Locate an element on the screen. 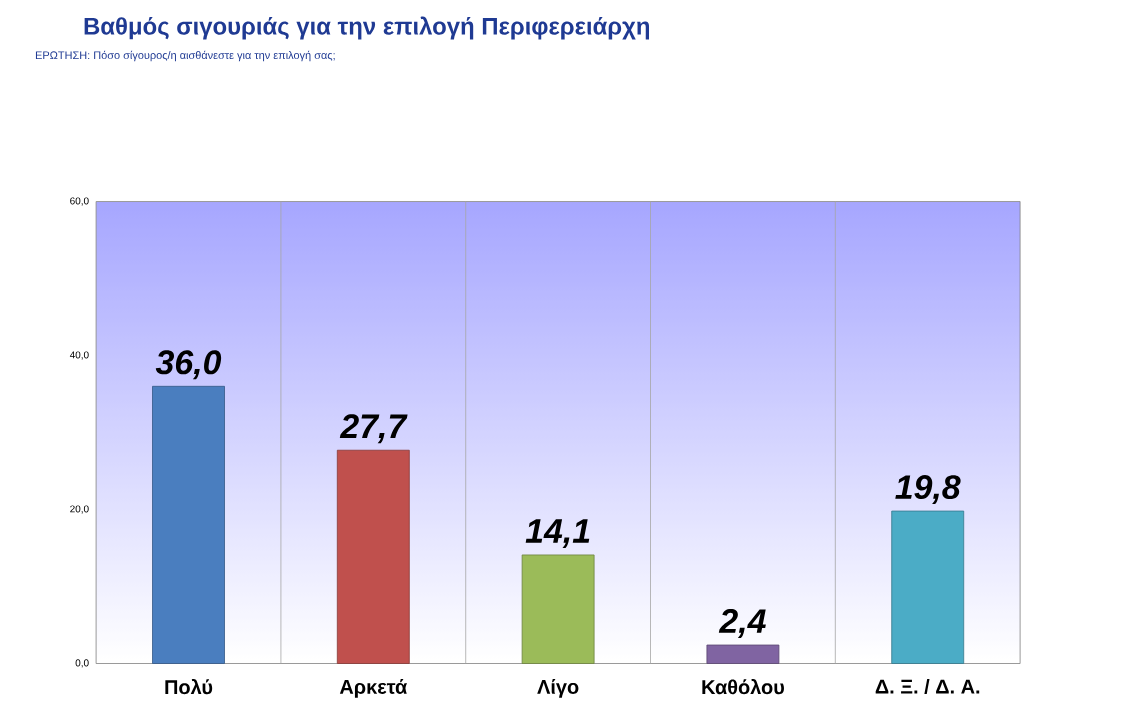 This screenshot has width=1140, height=702. data-label: 27,7 is located at coordinates (373, 429).